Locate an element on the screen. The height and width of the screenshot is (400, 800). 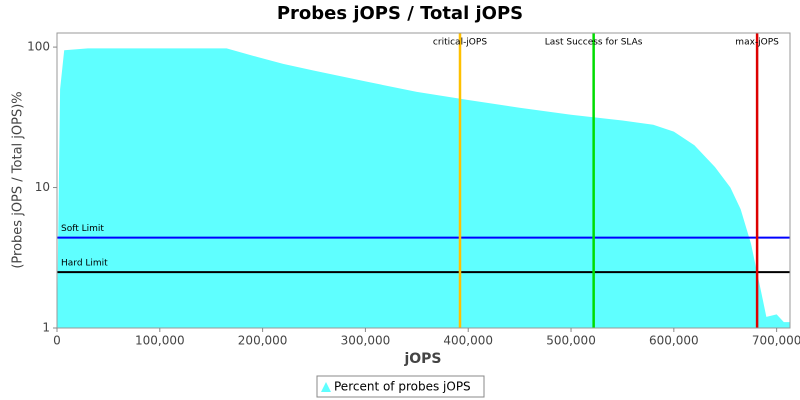
legend-label: Percent of probes jOPS is located at coordinates (402, 387).